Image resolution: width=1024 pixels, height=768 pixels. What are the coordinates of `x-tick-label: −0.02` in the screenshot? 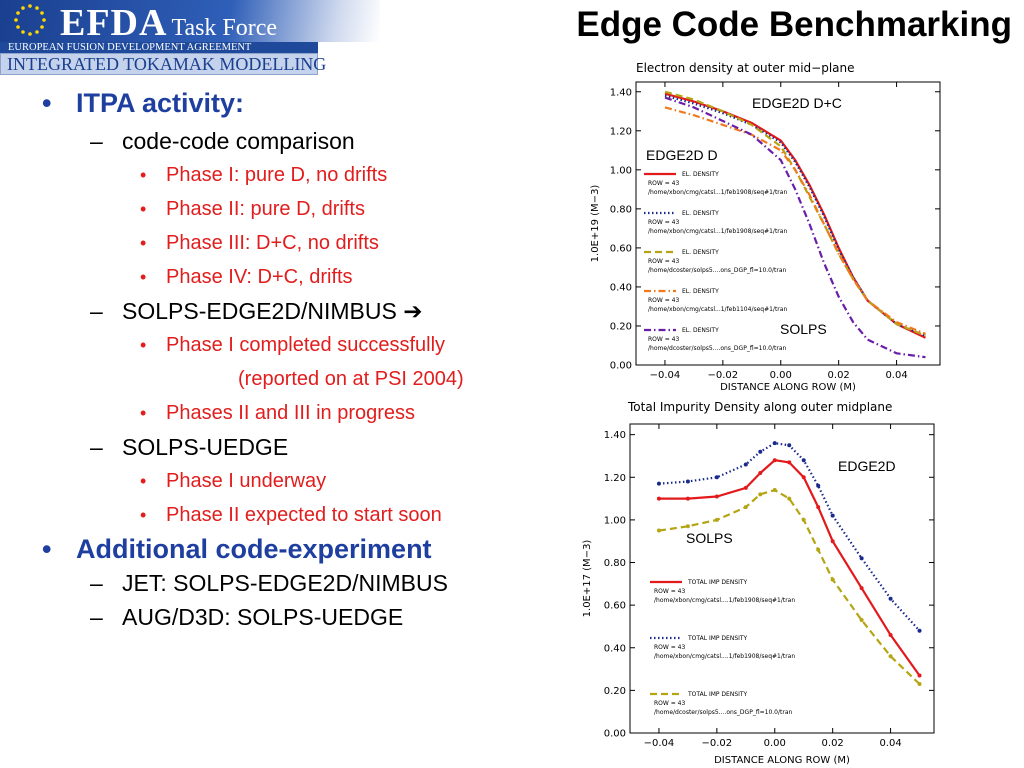 It's located at (717, 743).